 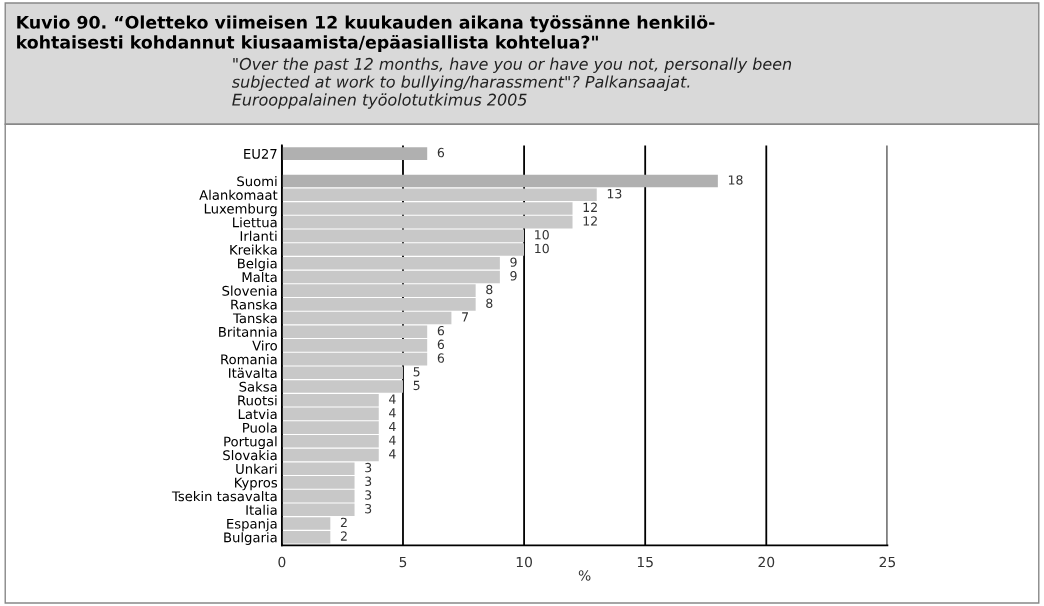 I want to click on y-tick-label: Malta, so click(x=259, y=277).